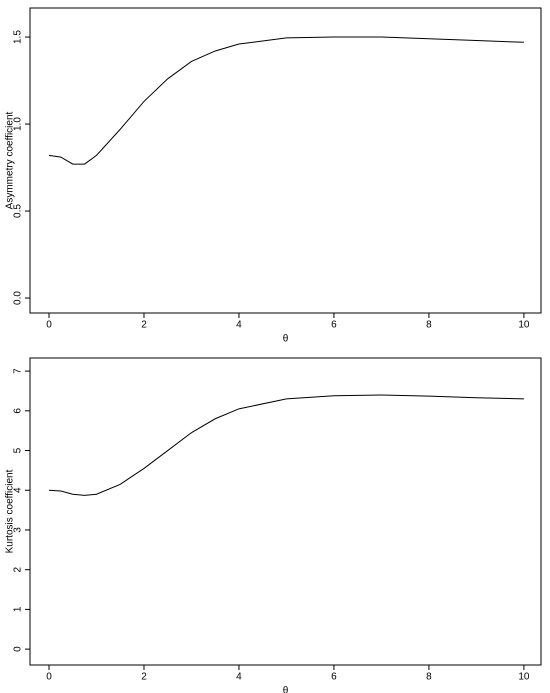 The height and width of the screenshot is (693, 550). What do you see at coordinates (18, 569) in the screenshot?
I see `y-tick-label: 2` at bounding box center [18, 569].